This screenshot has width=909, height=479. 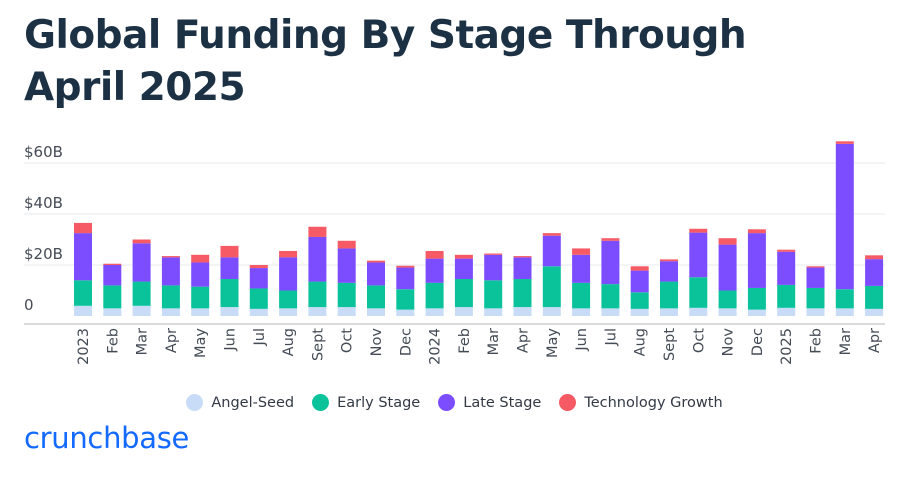 I want to click on x-tick-label: 2025, so click(x=787, y=346).